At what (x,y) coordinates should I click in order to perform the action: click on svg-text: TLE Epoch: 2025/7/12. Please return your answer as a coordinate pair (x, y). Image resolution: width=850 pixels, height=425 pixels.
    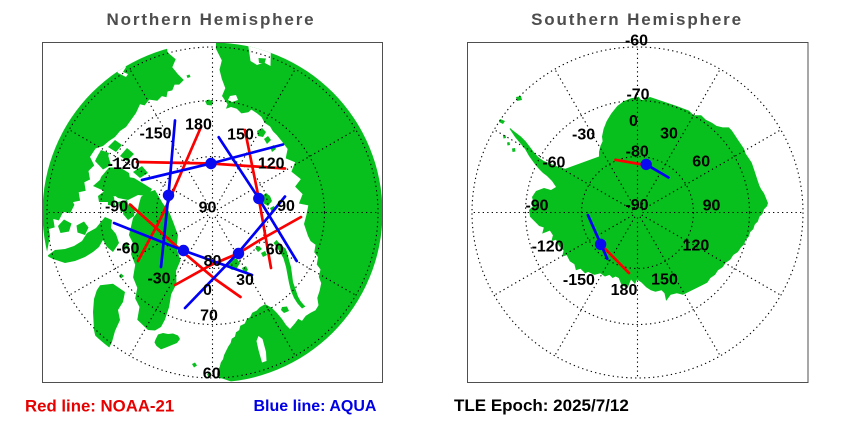
    Looking at the image, I should click on (541, 405).